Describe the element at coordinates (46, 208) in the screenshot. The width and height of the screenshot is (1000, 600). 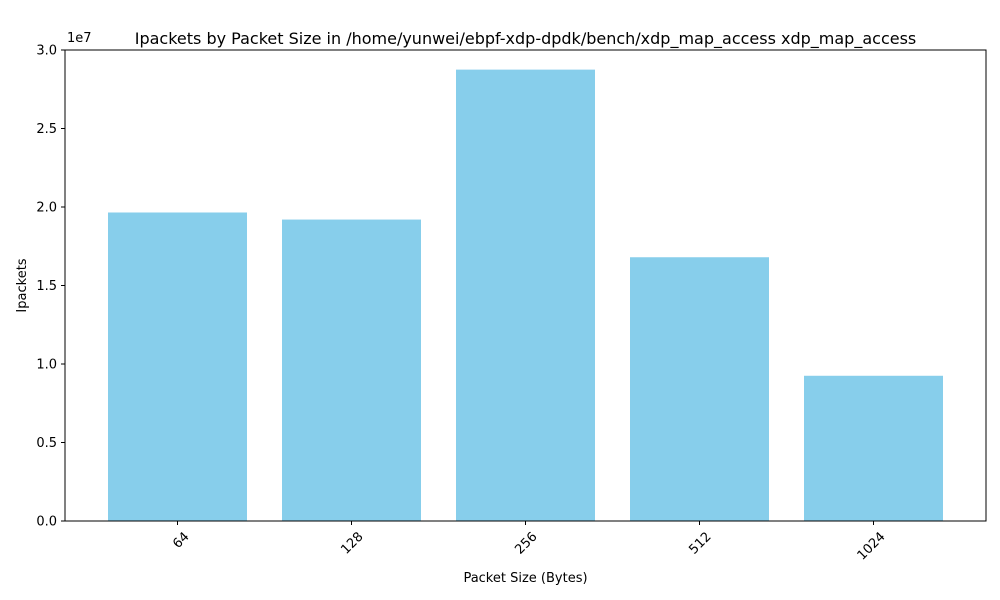
I see `y-tick-label: 2.0` at that location.